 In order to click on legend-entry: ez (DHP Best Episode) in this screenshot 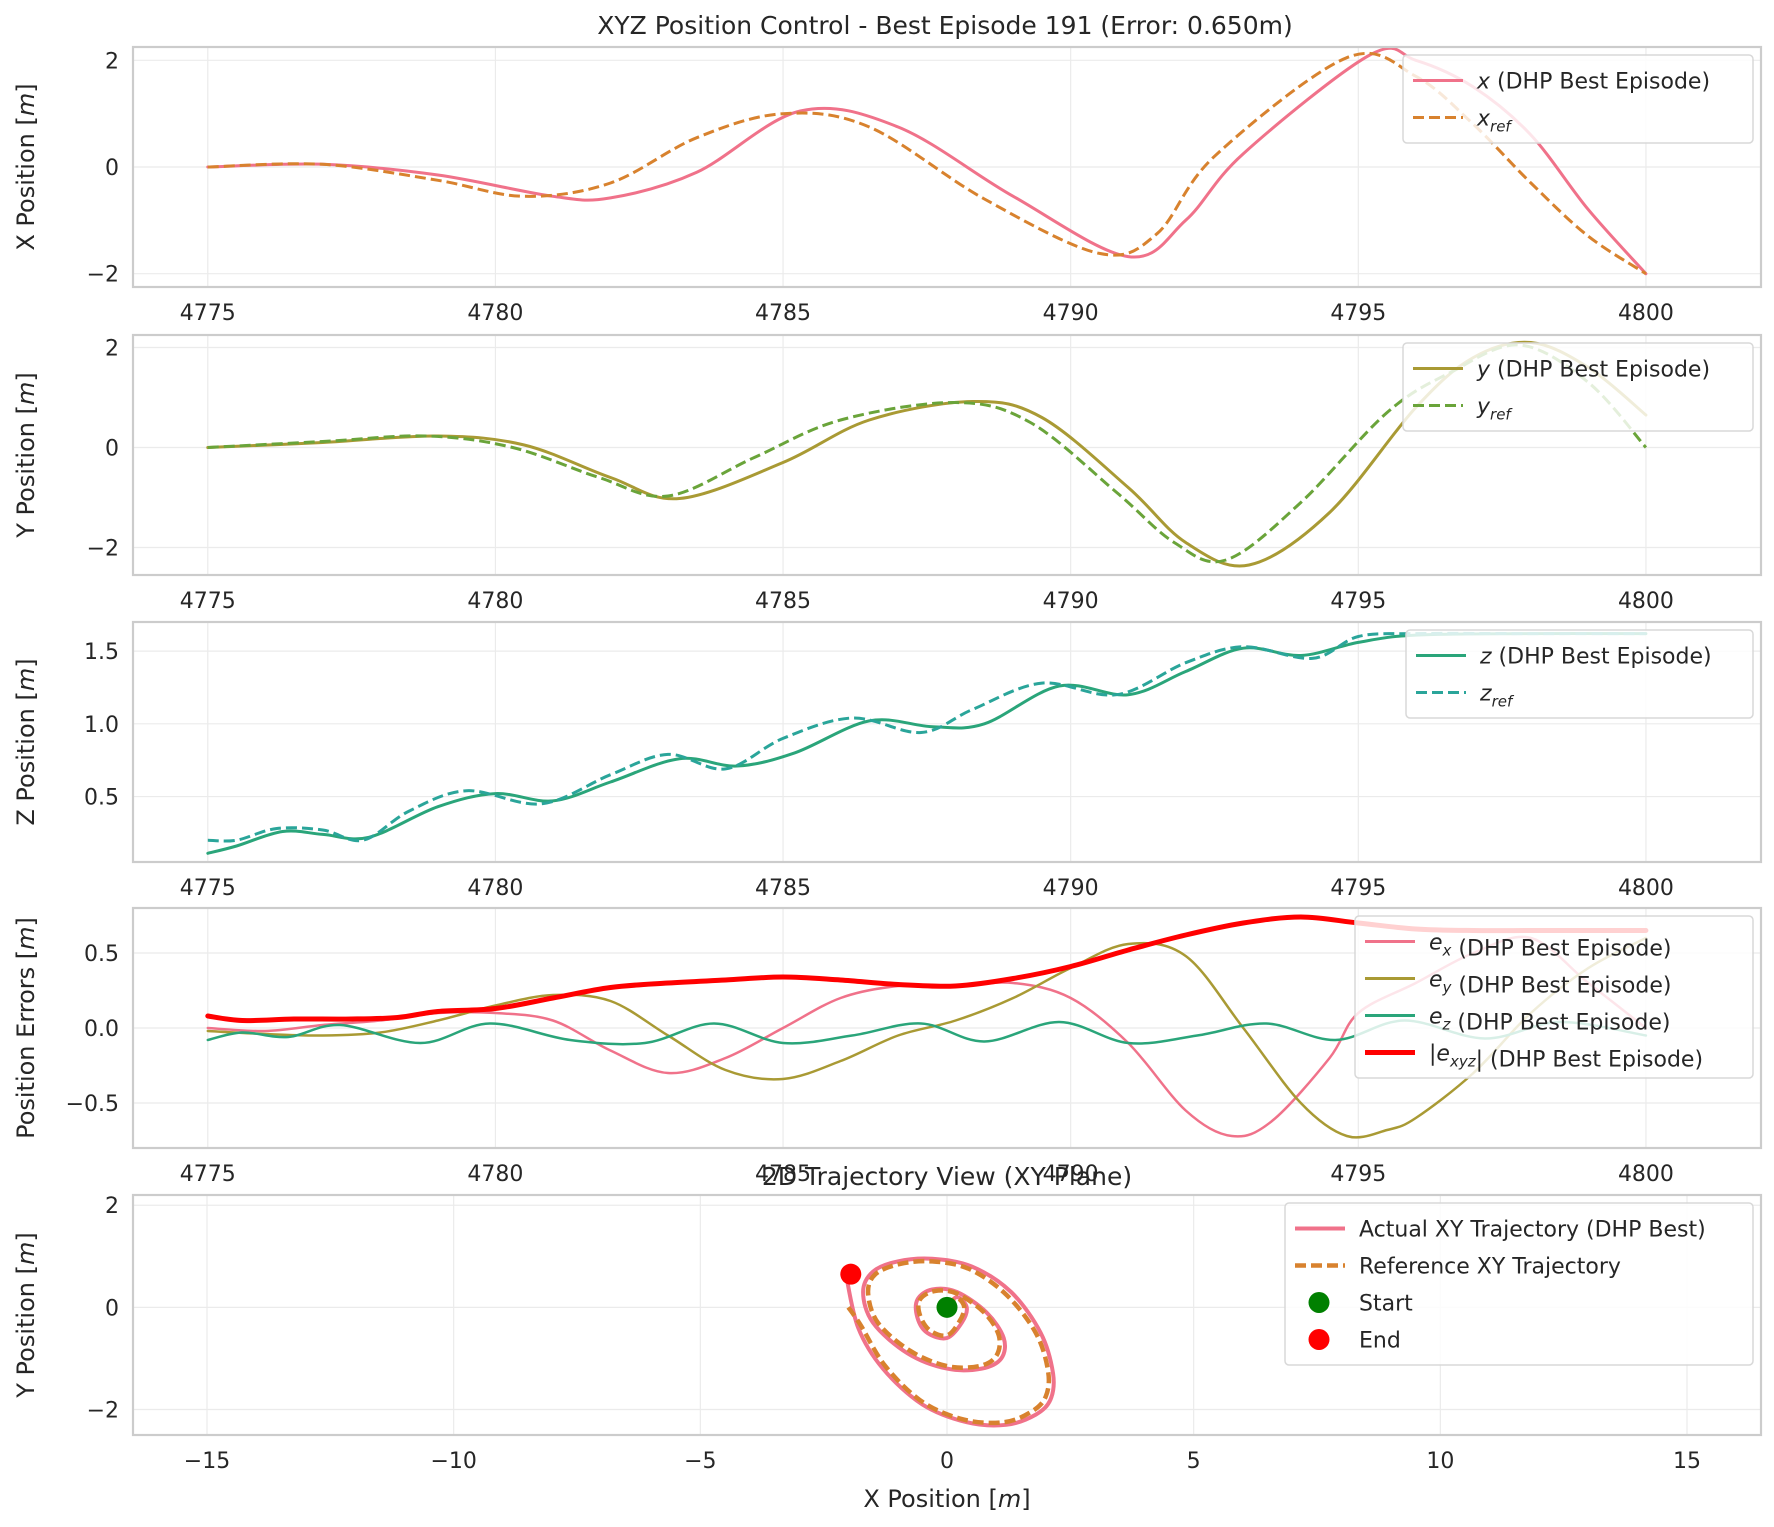, I will do `click(1549, 1020)`.